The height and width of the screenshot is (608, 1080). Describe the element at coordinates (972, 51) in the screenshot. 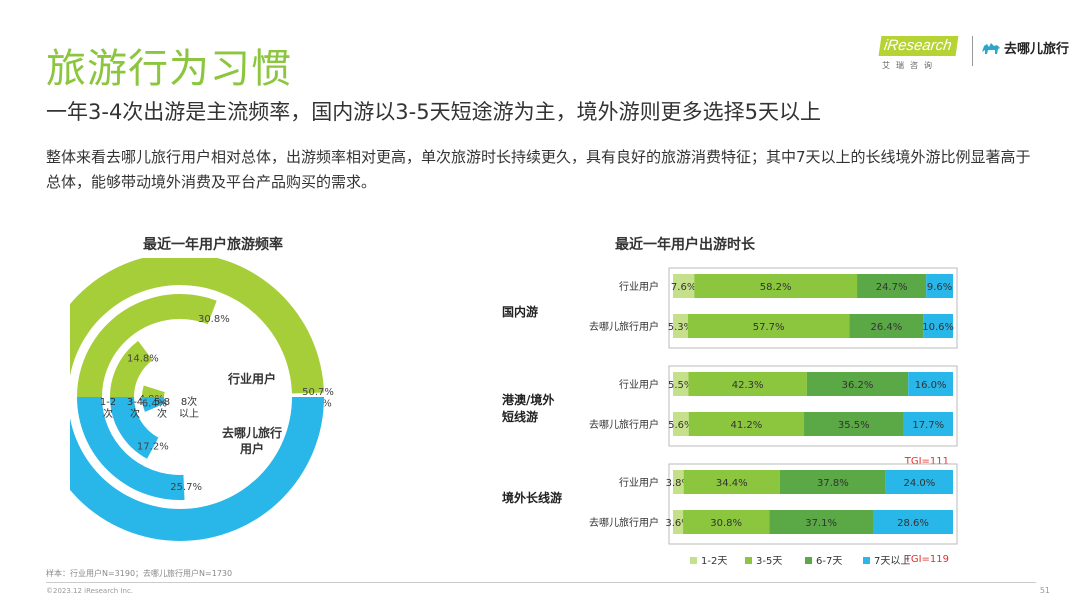

I see `logo-divider` at that location.